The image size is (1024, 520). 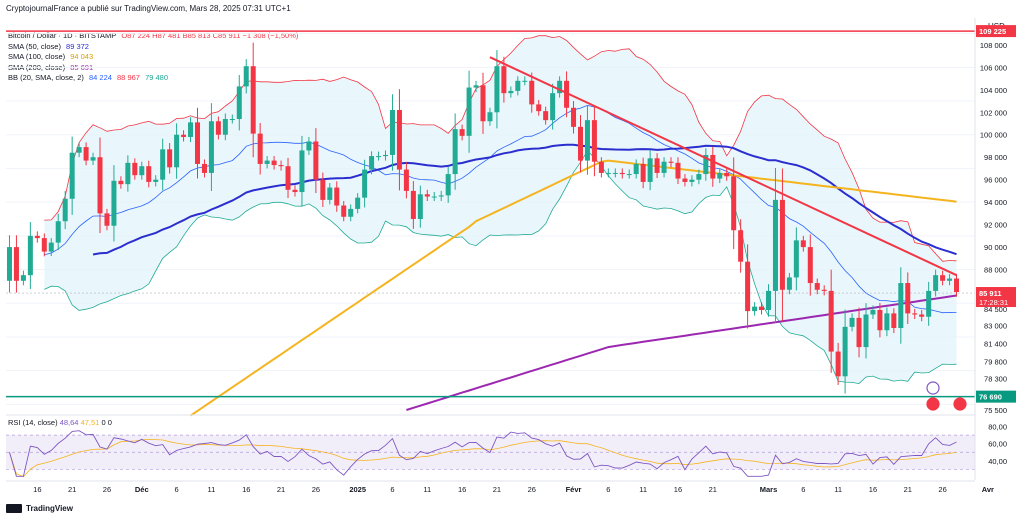 I want to click on price-tick-label: 90 000, so click(x=995, y=247).